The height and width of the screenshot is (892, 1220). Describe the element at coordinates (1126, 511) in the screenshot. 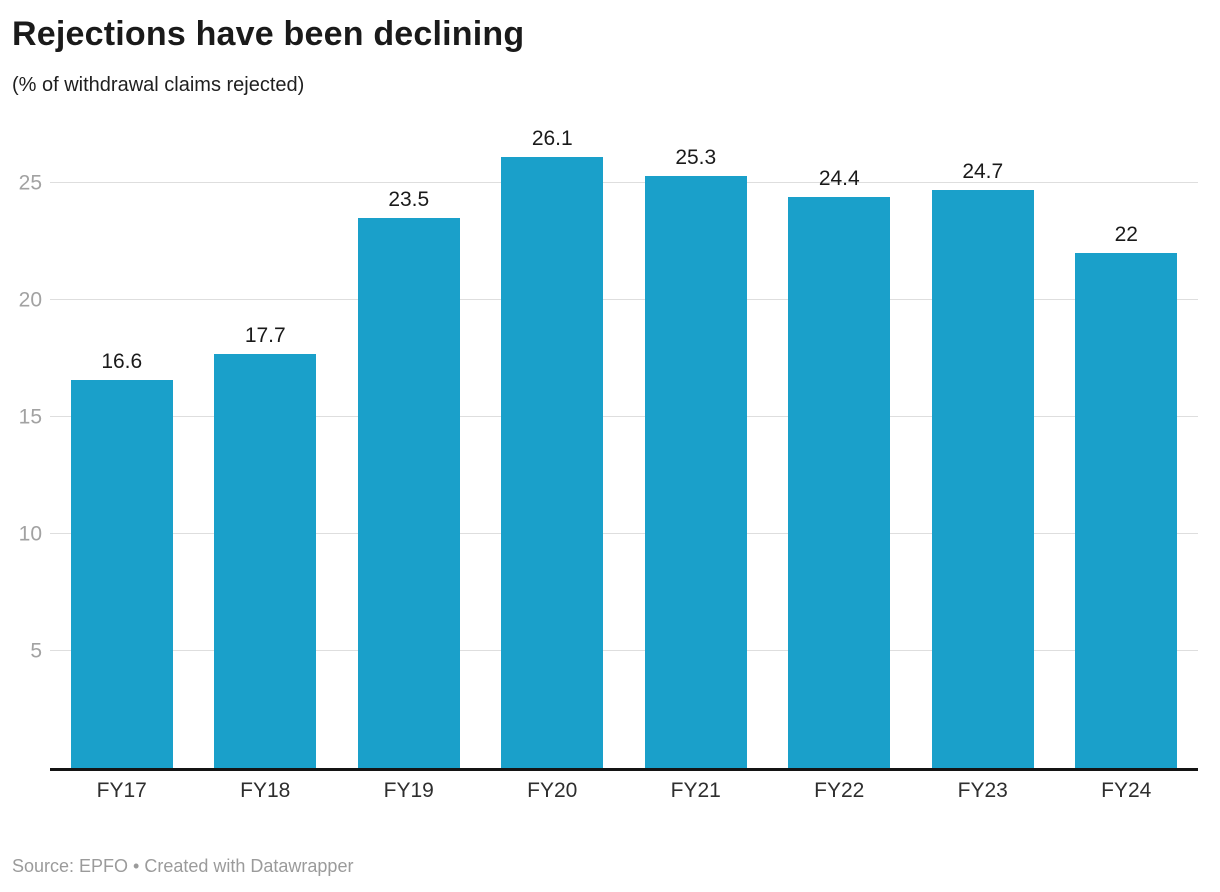

I see `bar-fy24` at that location.